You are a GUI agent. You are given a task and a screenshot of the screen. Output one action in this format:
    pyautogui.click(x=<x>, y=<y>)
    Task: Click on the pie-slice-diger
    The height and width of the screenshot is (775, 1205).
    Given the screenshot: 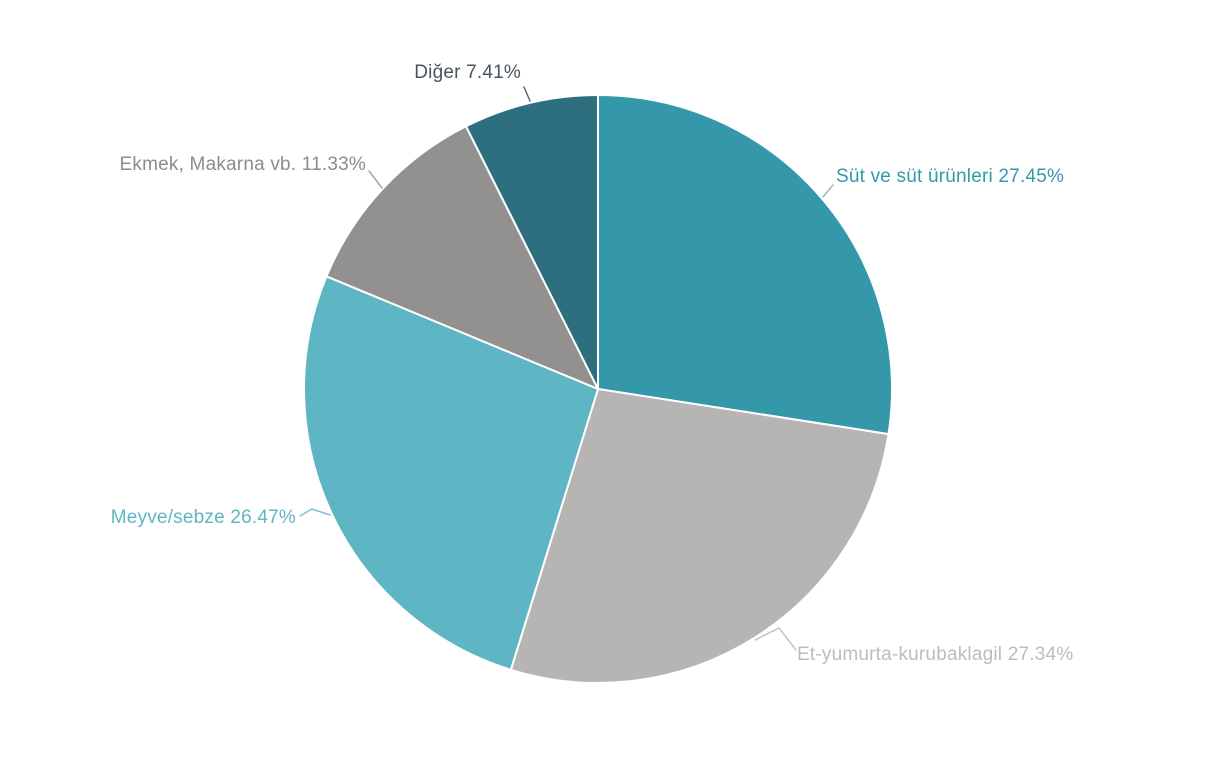 What is the action you would take?
    pyautogui.click(x=532, y=242)
    